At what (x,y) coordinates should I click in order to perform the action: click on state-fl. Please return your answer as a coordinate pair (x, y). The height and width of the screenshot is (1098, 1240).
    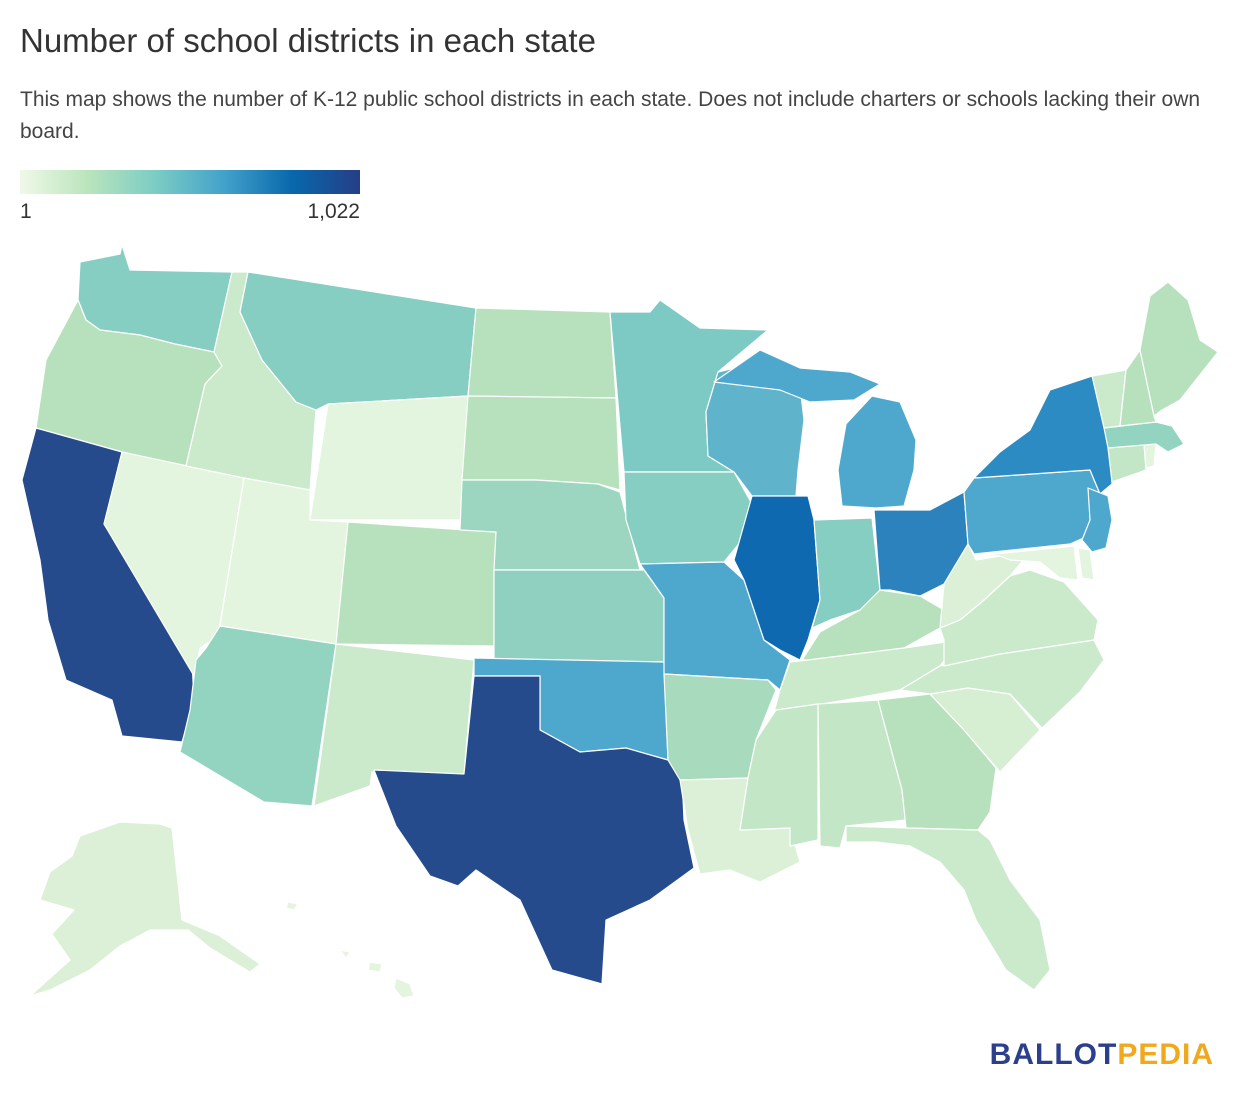
    Looking at the image, I should click on (948, 908).